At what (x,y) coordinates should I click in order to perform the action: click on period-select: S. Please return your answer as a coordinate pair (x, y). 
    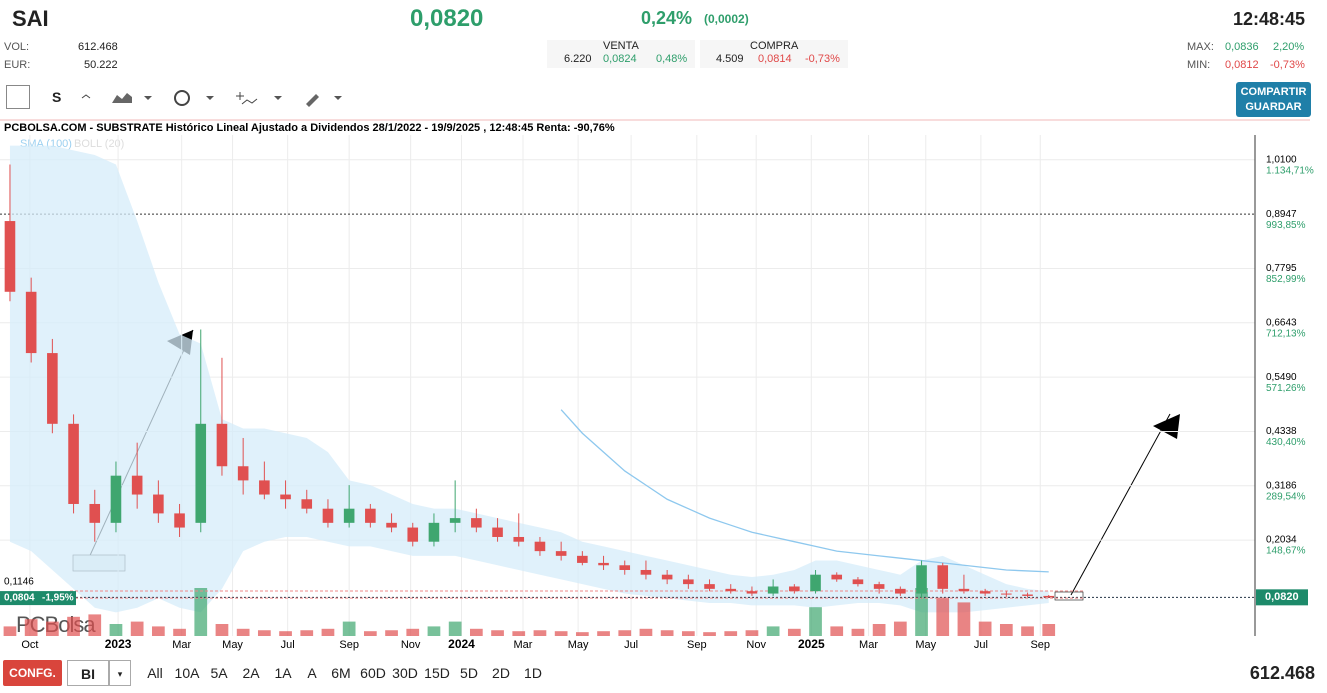
    Looking at the image, I should click on (57, 97).